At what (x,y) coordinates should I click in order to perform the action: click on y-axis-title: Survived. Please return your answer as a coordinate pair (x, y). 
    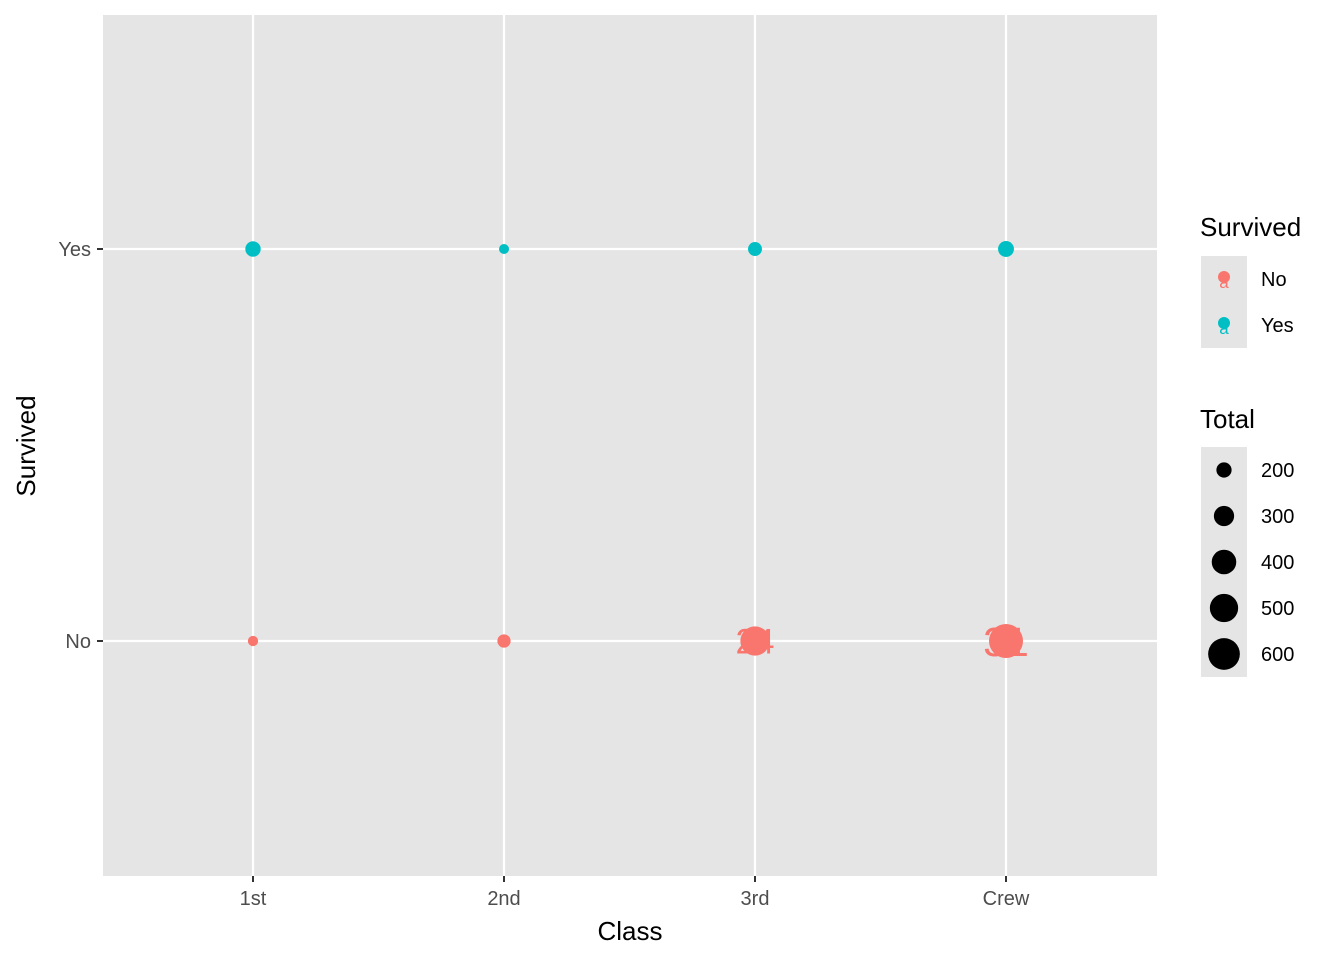
    Looking at the image, I should click on (26, 445).